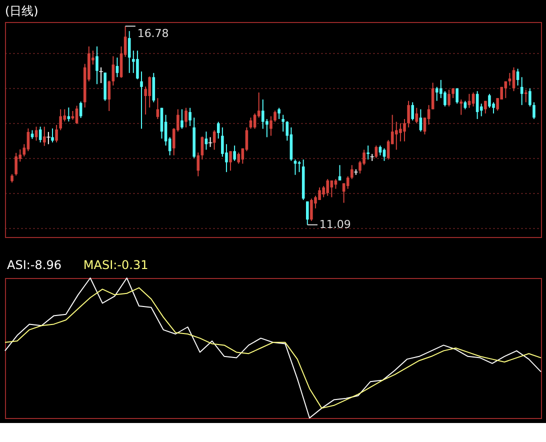 The width and height of the screenshot is (546, 442). Describe the element at coordinates (115, 265) in the screenshot. I see `series-label: MASI:-0.31` at that location.